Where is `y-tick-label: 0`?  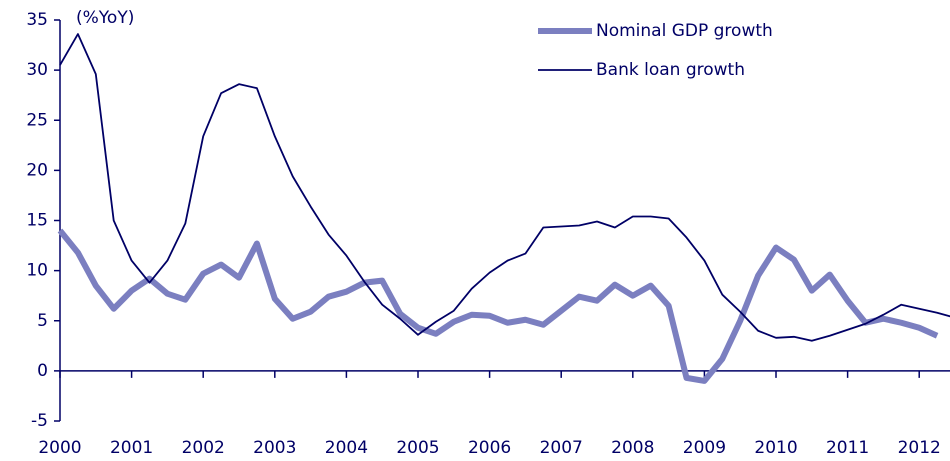 y-tick-label: 0 is located at coordinates (42, 371).